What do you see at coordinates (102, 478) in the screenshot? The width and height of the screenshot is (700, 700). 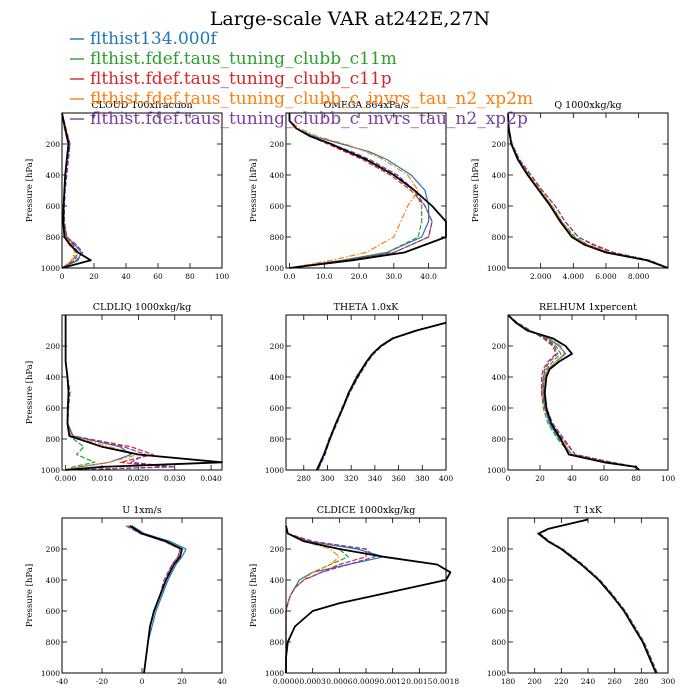 I see `x-tick-label: 0.010` at bounding box center [102, 478].